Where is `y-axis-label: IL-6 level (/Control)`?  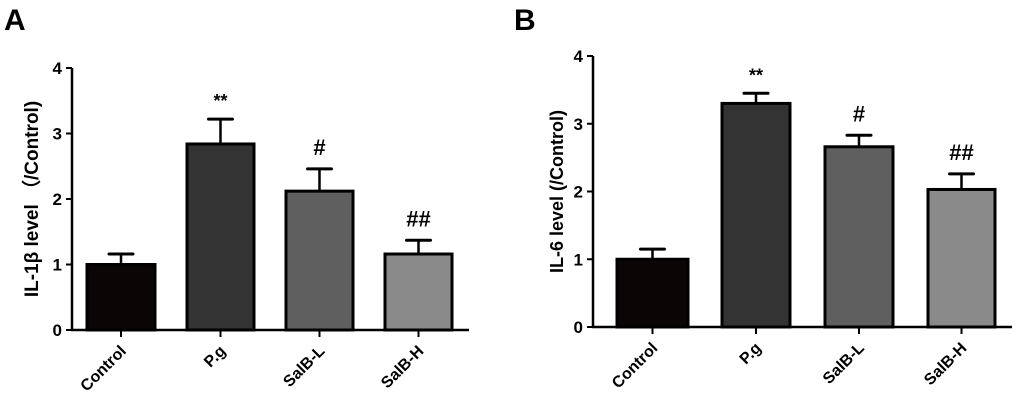 y-axis-label: IL-6 level (/Control) is located at coordinates (557, 191).